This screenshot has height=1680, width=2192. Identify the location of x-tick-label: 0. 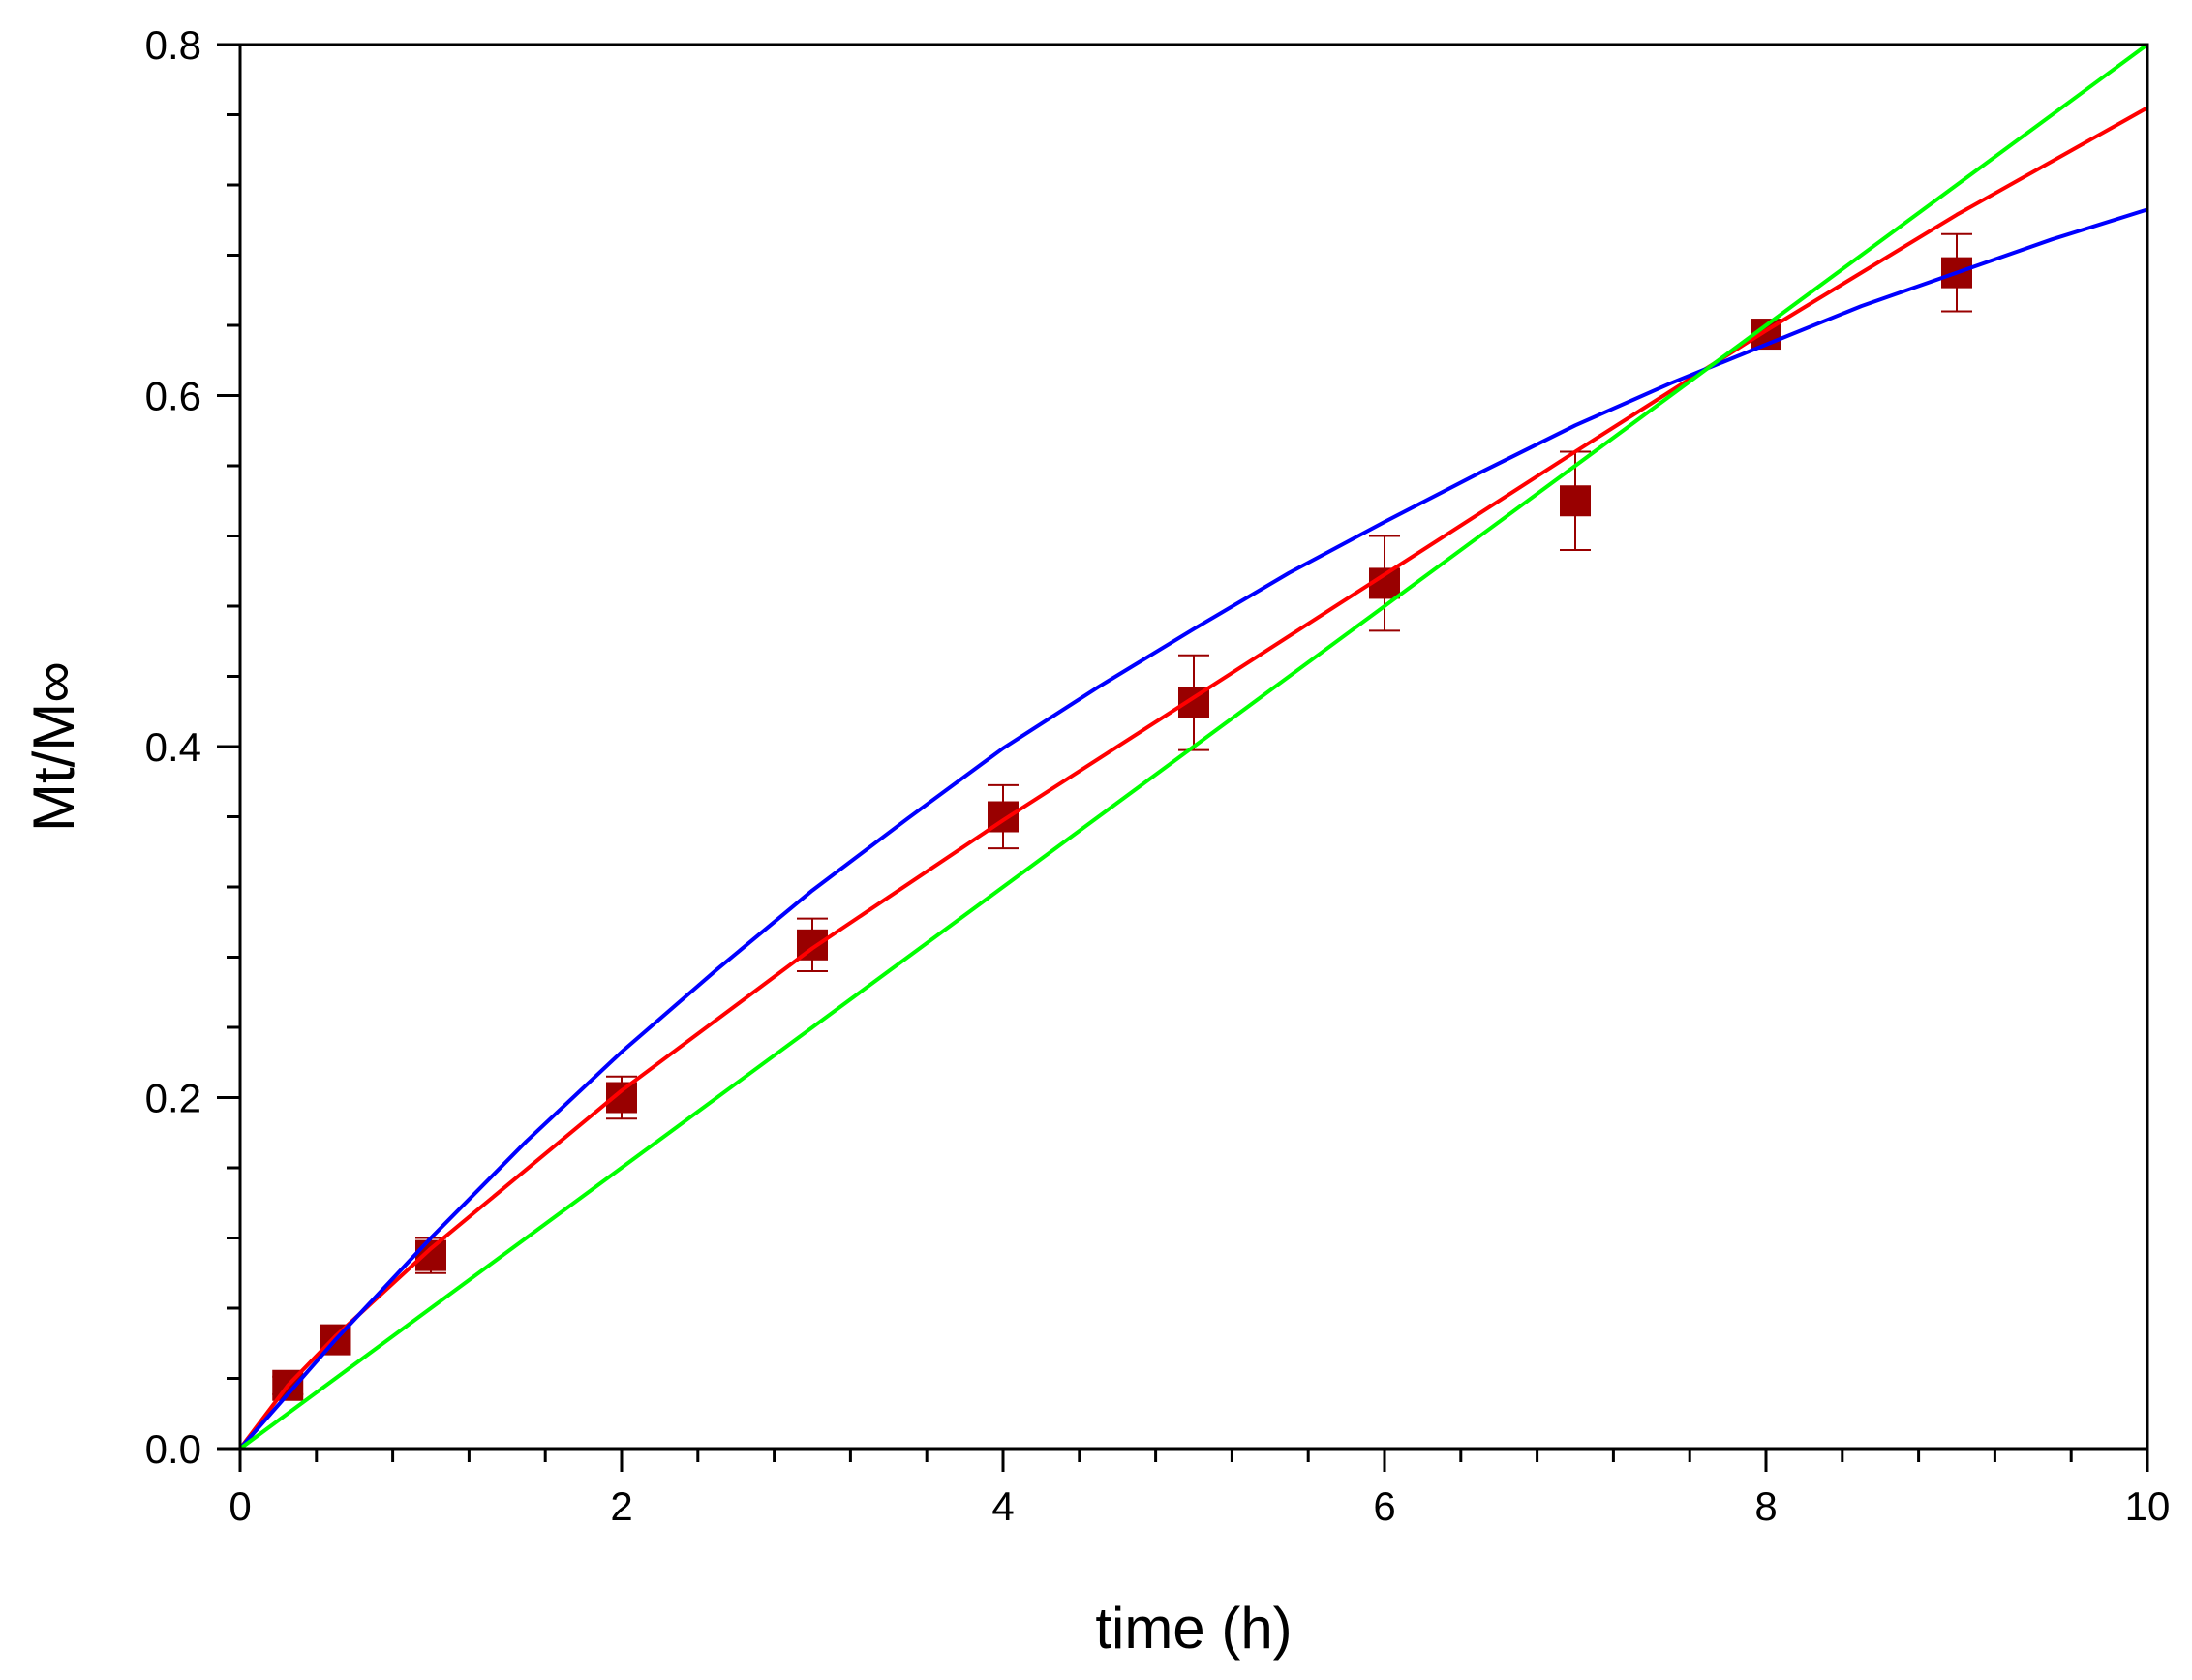
(239, 1506).